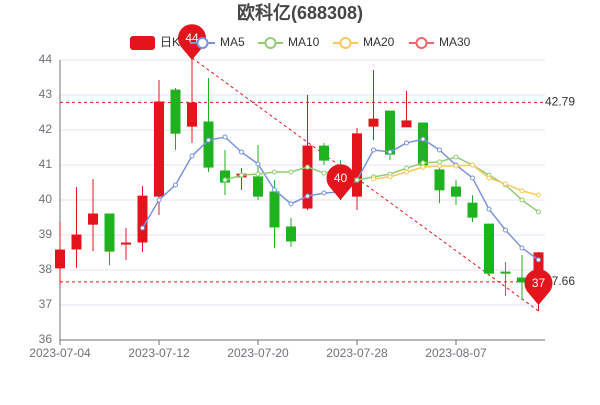 Image resolution: width=600 pixels, height=405 pixels. I want to click on y-tick-label: 44, so click(46, 59).